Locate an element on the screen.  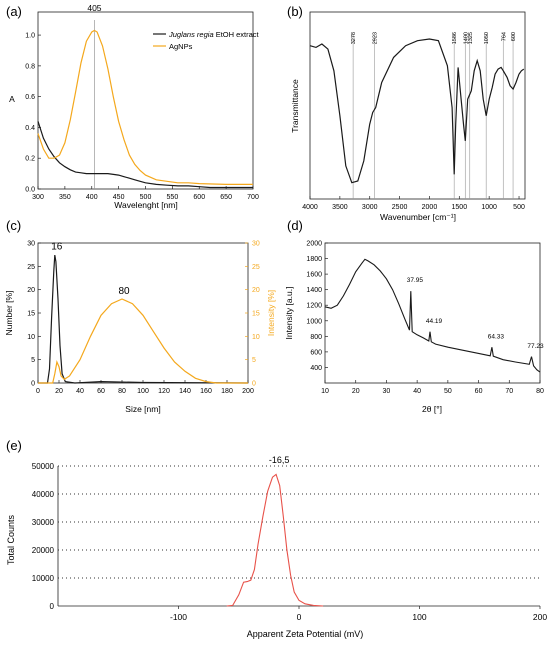
panel-d-ytick-label: 2000 is located at coordinates (314, 244).